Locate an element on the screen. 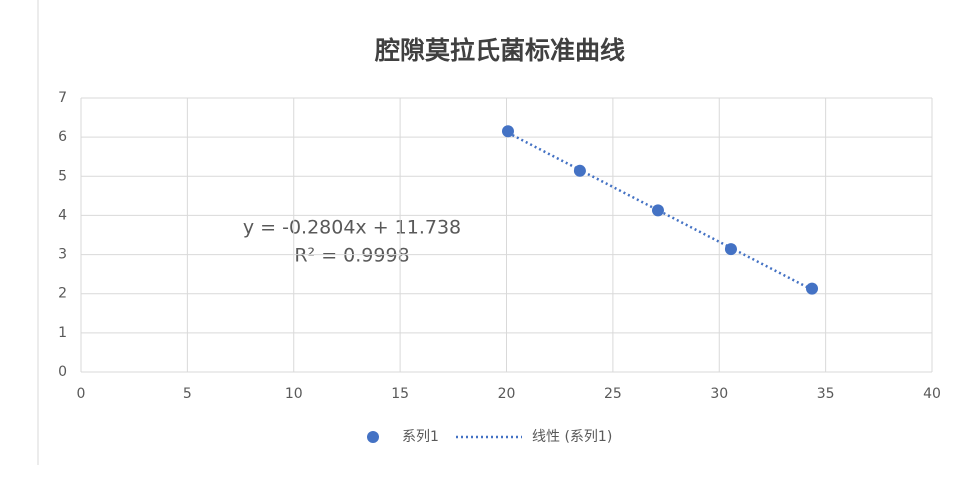 The width and height of the screenshot is (973, 479). legend-label: 系列1 is located at coordinates (420, 437).